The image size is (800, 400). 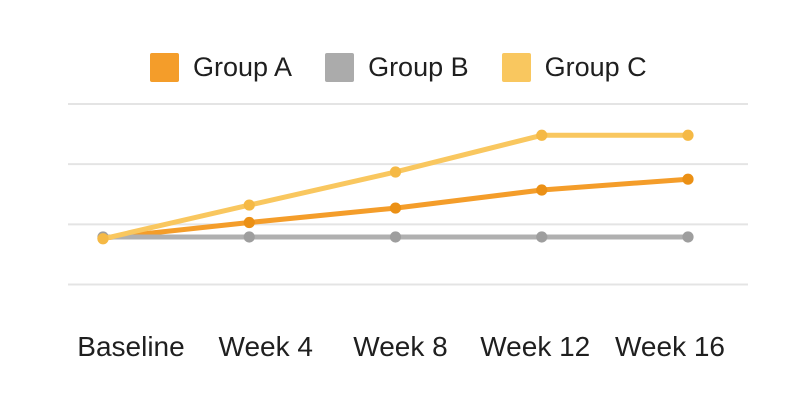 I want to click on legend-item-group-b: Group B, so click(x=397, y=67).